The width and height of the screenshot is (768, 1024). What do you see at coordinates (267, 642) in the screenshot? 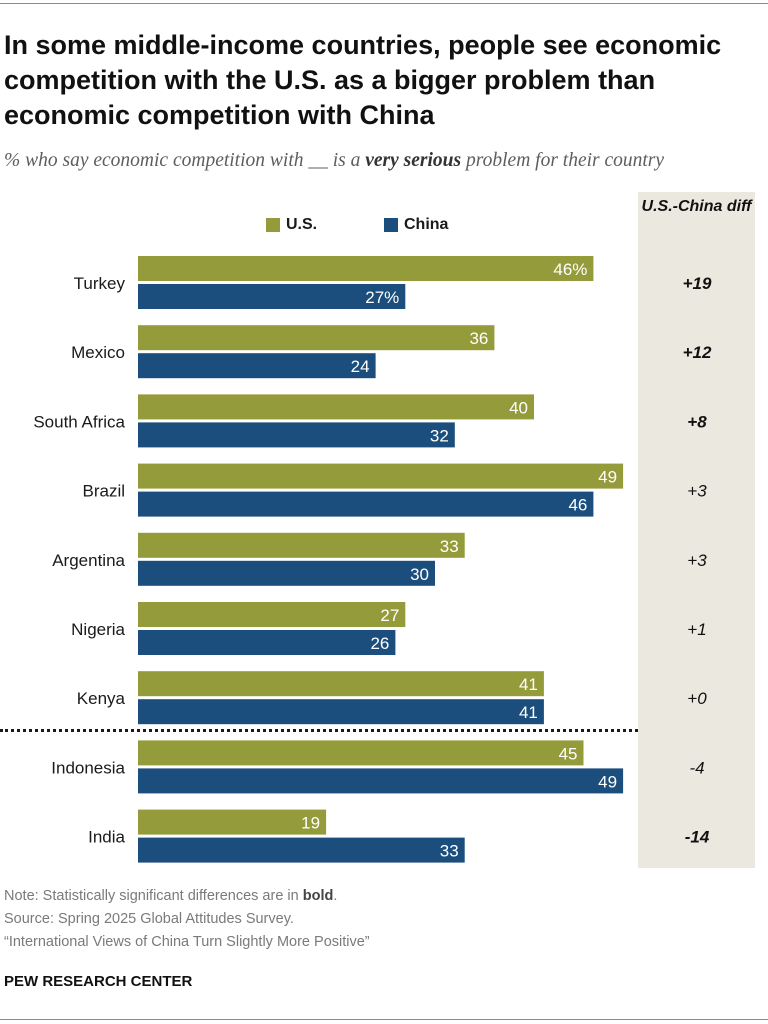
I see `bar-china-nigeria` at bounding box center [267, 642].